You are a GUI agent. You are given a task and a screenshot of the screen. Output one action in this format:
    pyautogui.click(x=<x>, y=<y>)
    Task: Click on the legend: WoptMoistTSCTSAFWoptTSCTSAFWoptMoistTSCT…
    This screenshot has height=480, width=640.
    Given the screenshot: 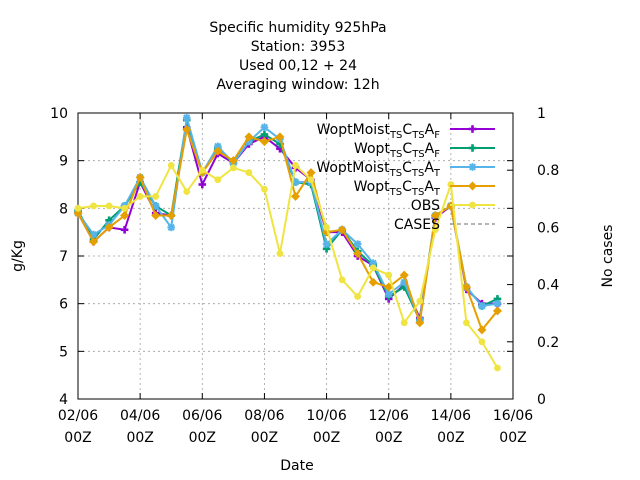 What is the action you would take?
    pyautogui.click(x=405, y=177)
    